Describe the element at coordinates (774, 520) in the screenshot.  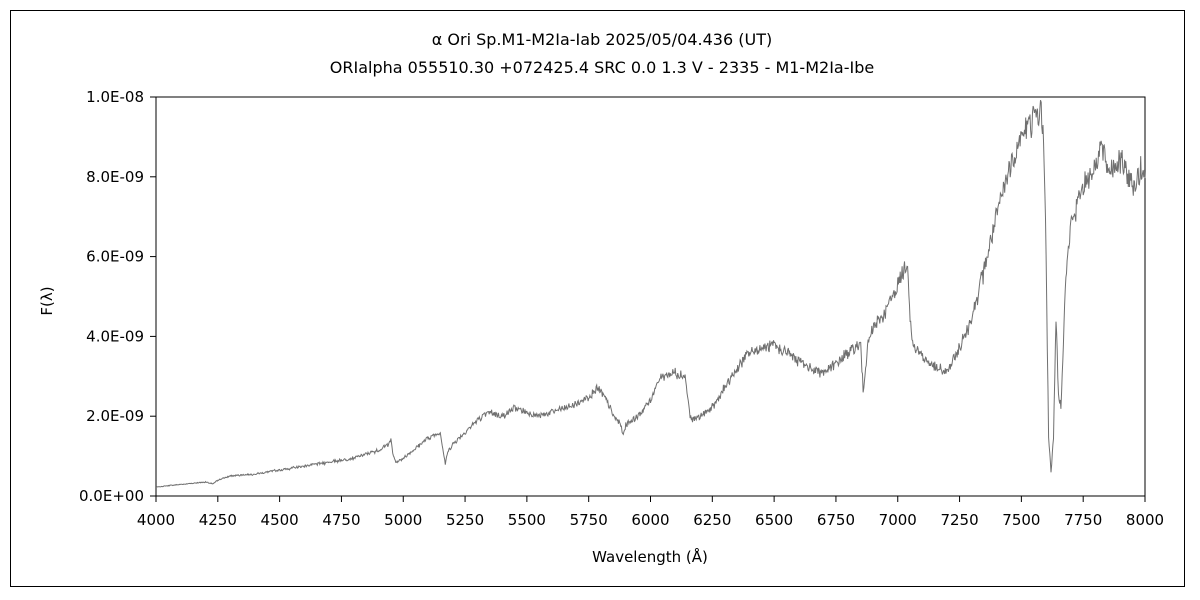
I see `x-tick-label: 6500` at that location.